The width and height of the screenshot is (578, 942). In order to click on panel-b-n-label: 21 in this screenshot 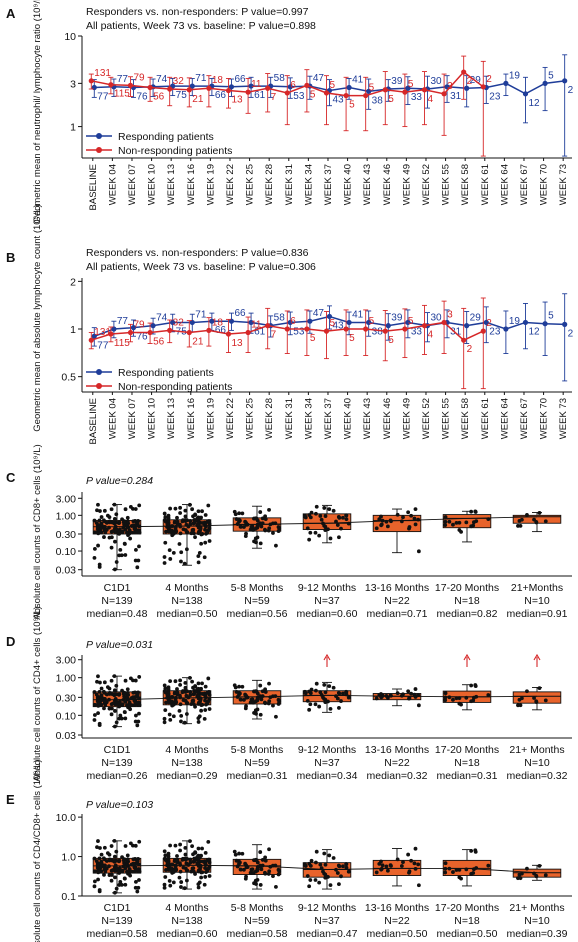, I will do `click(198, 342)`.